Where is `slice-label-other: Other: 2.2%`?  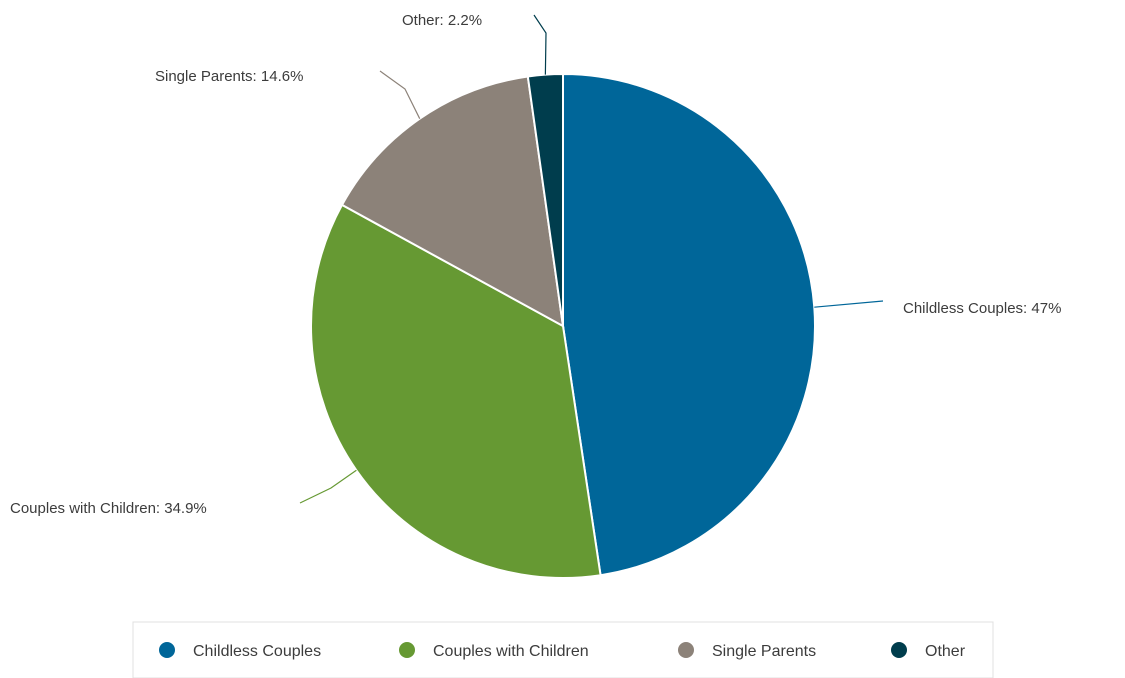
slice-label-other: Other: 2.2% is located at coordinates (442, 20).